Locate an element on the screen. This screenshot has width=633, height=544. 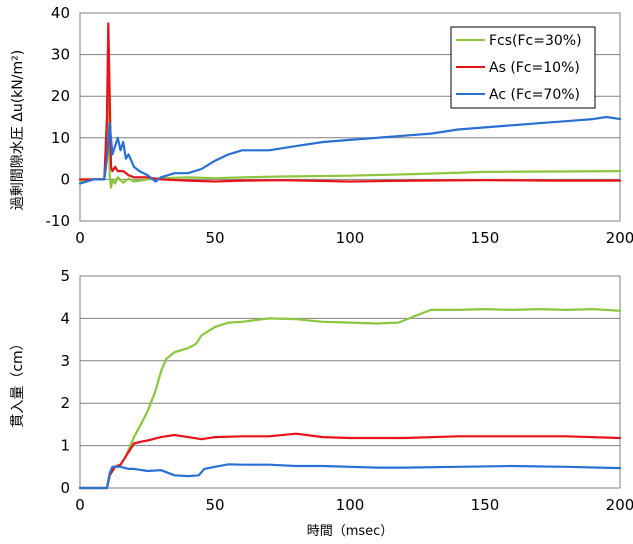
p1-xtick-4: 200 is located at coordinates (619, 238).